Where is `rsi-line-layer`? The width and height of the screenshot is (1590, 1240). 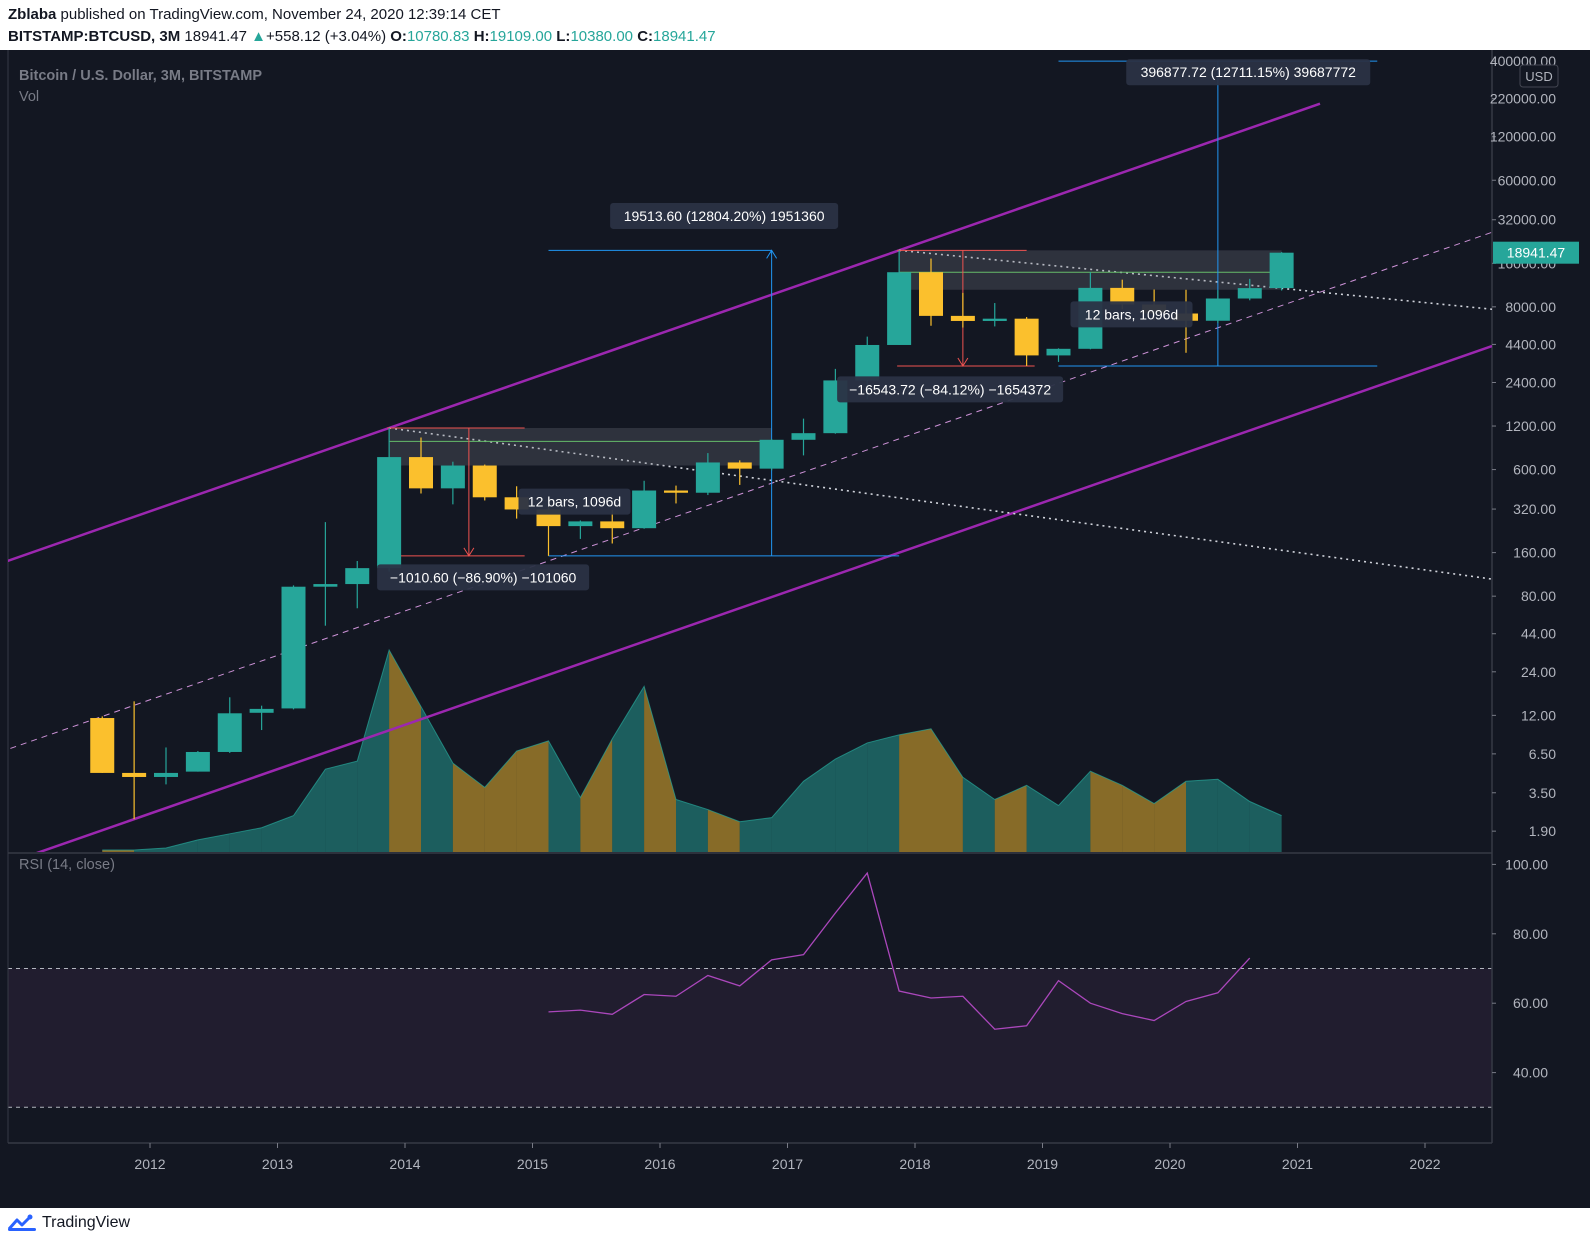
rsi-line-layer is located at coordinates (899, 950).